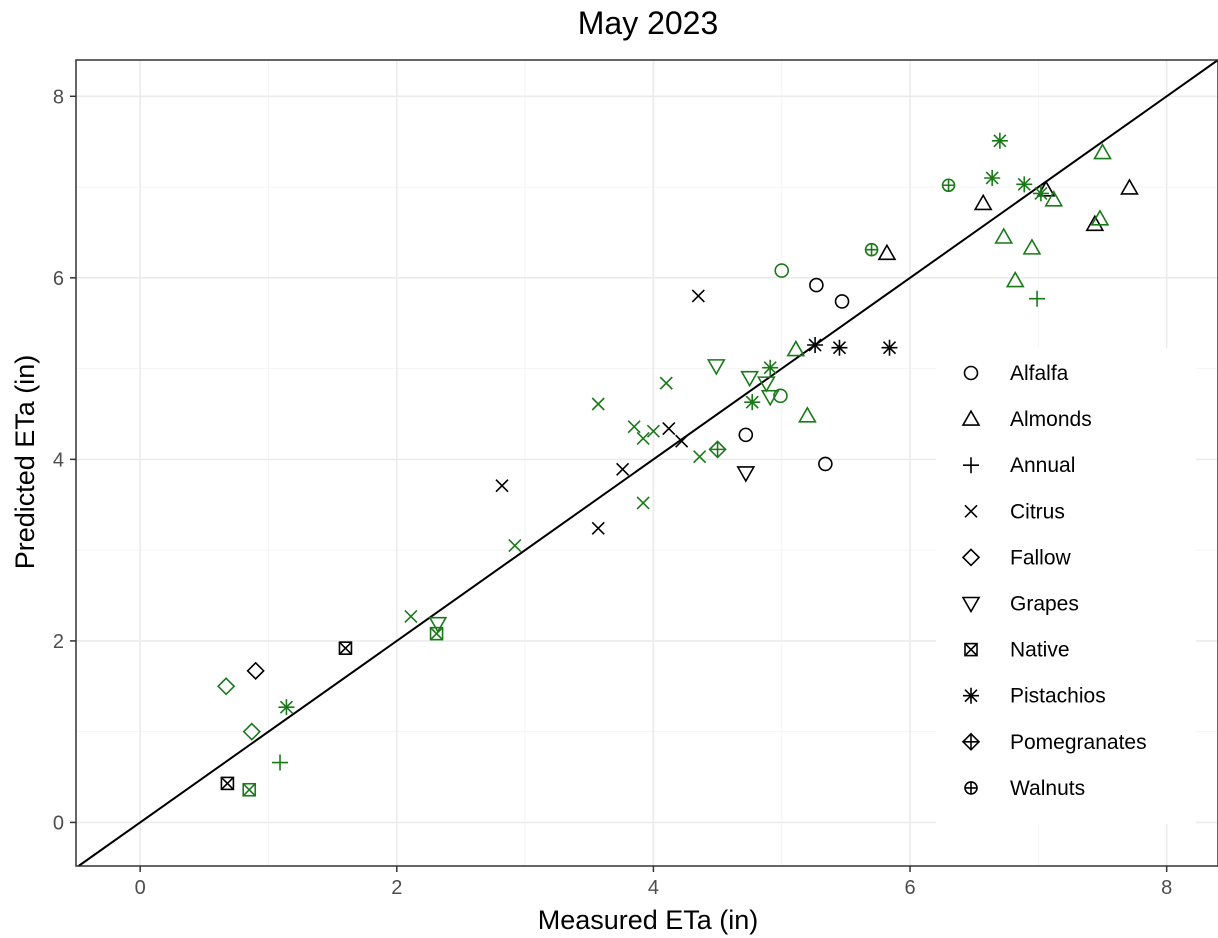 This screenshot has height=938, width=1218. What do you see at coordinates (1037, 511) in the screenshot?
I see `legend-label: Citrus` at bounding box center [1037, 511].